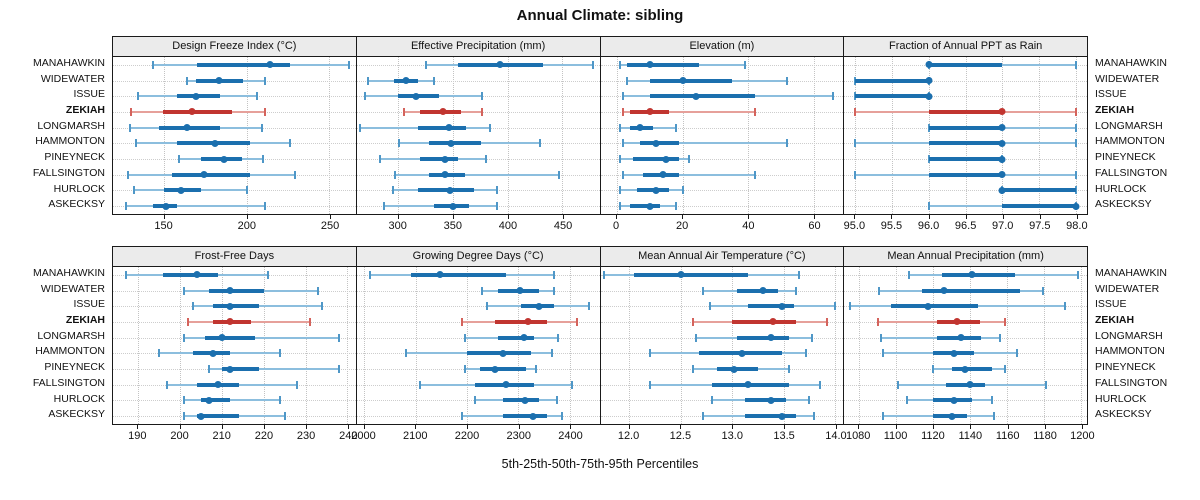 The height and width of the screenshot is (500, 1200). I want to click on panel-header: Elevation (m), so click(722, 46).